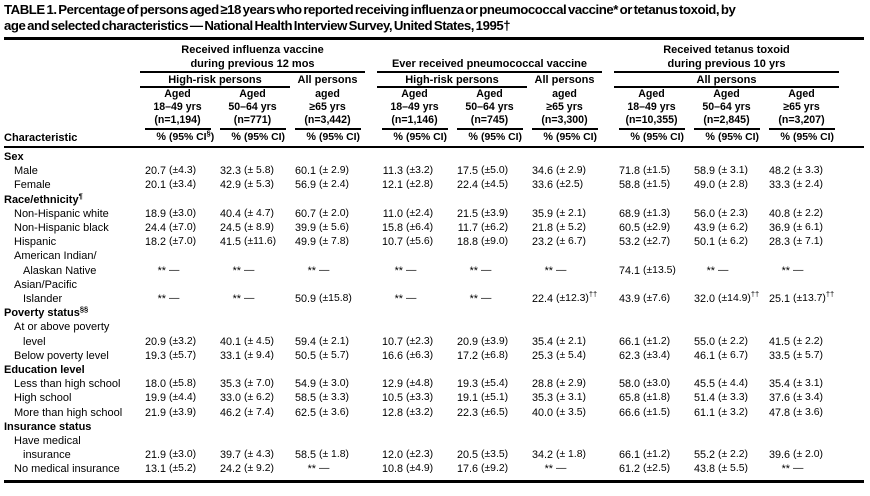  What do you see at coordinates (84, 309) in the screenshot?
I see `footnote-marker: §§` at bounding box center [84, 309].